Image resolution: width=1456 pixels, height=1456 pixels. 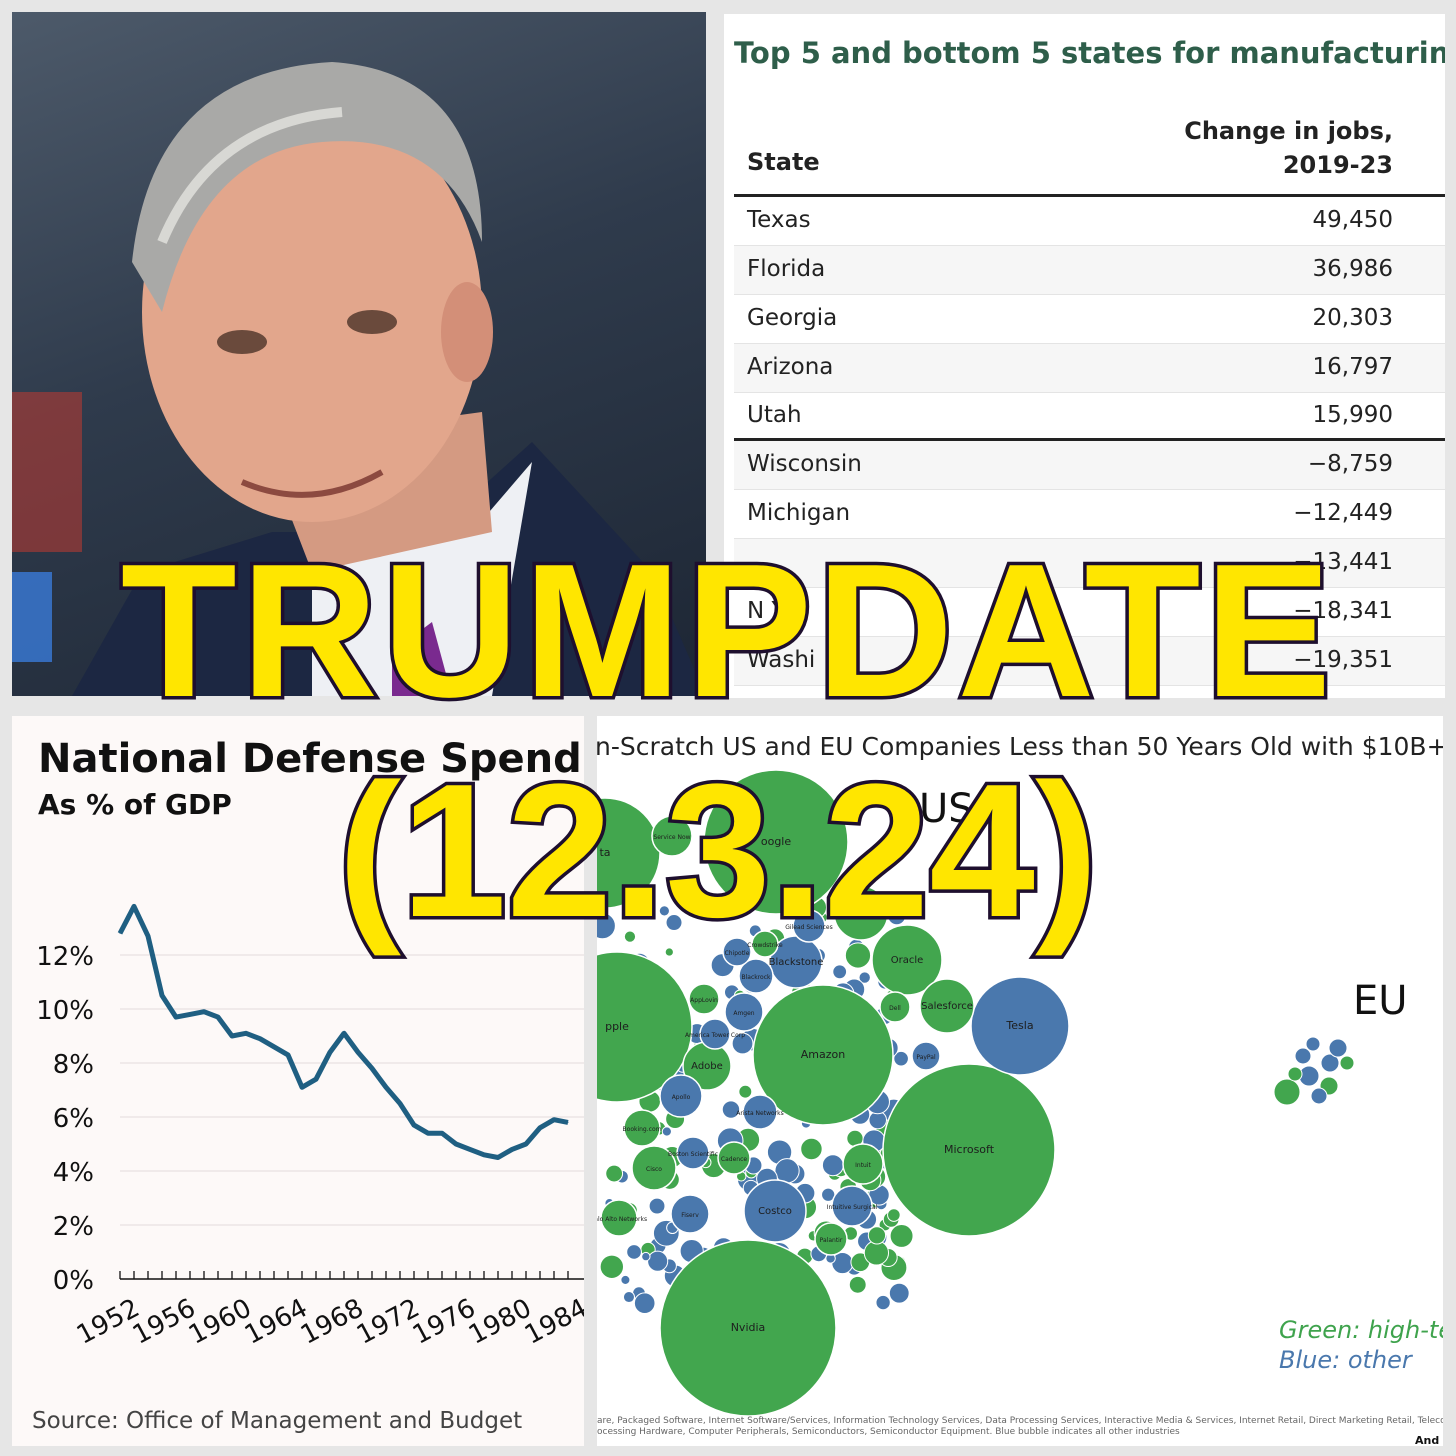 I want to click on overlay-date: (12.3.24), so click(x=717, y=851).